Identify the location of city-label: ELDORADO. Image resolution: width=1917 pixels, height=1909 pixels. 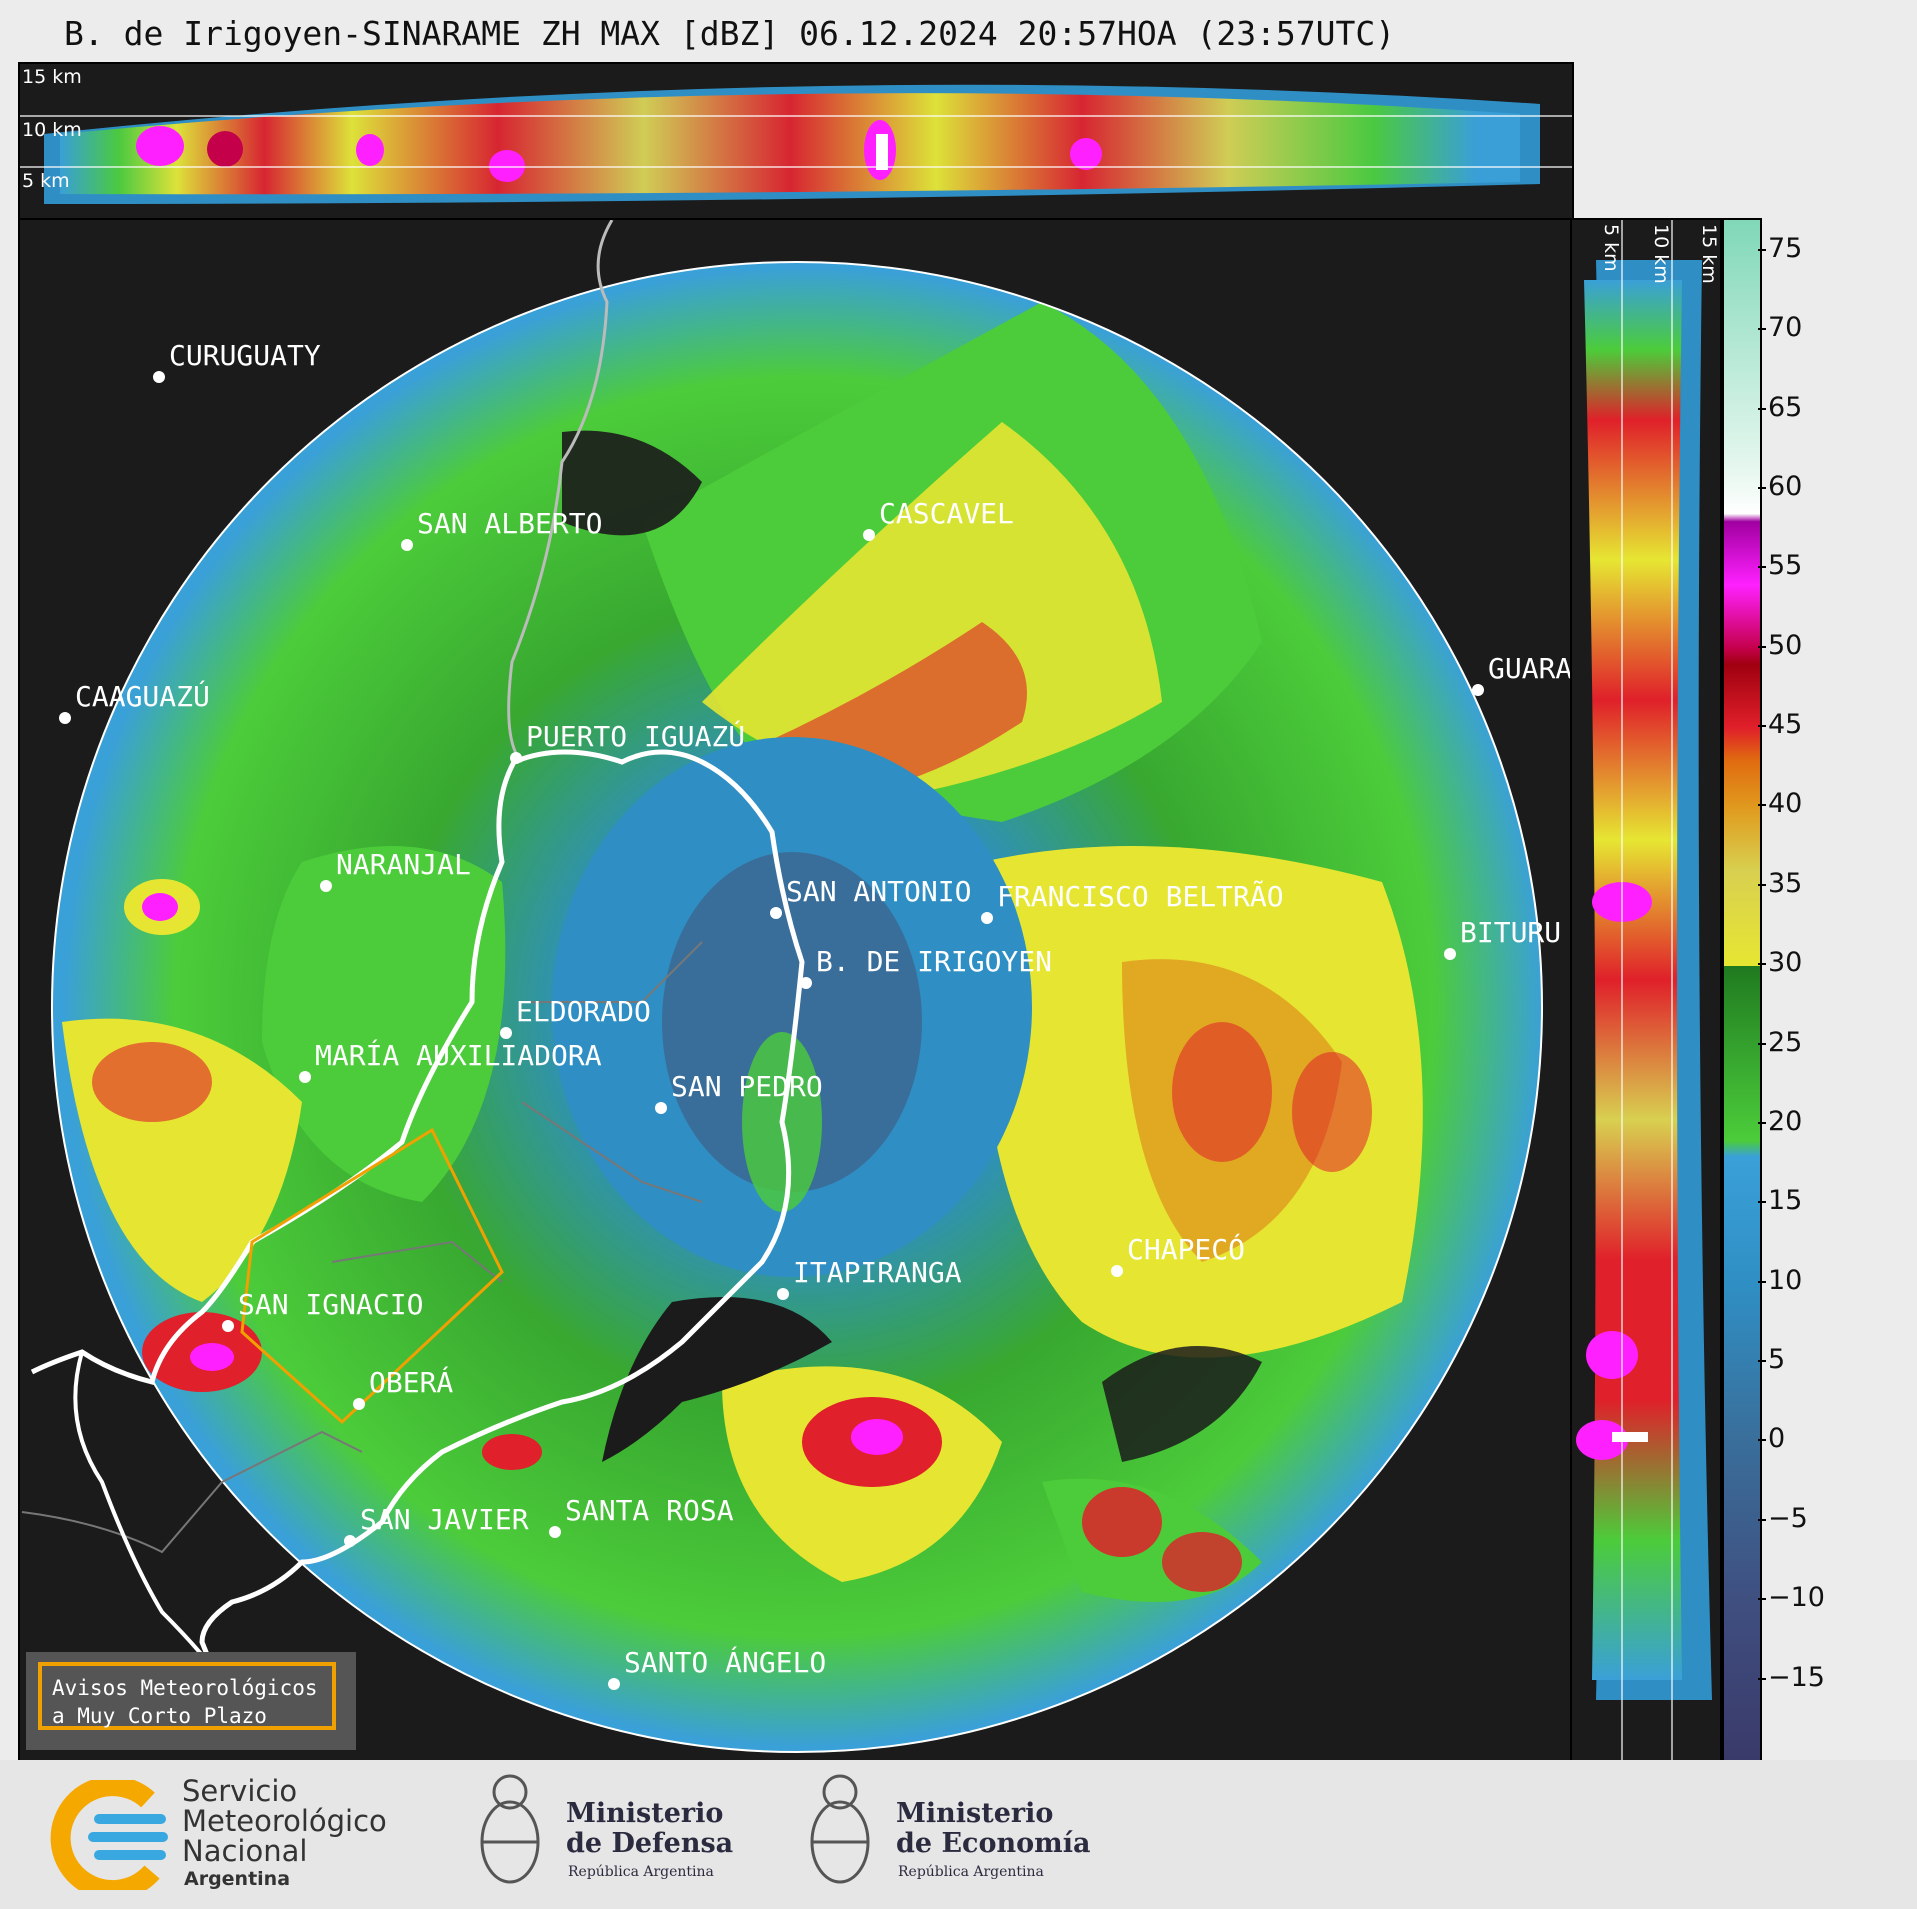
(583, 1011).